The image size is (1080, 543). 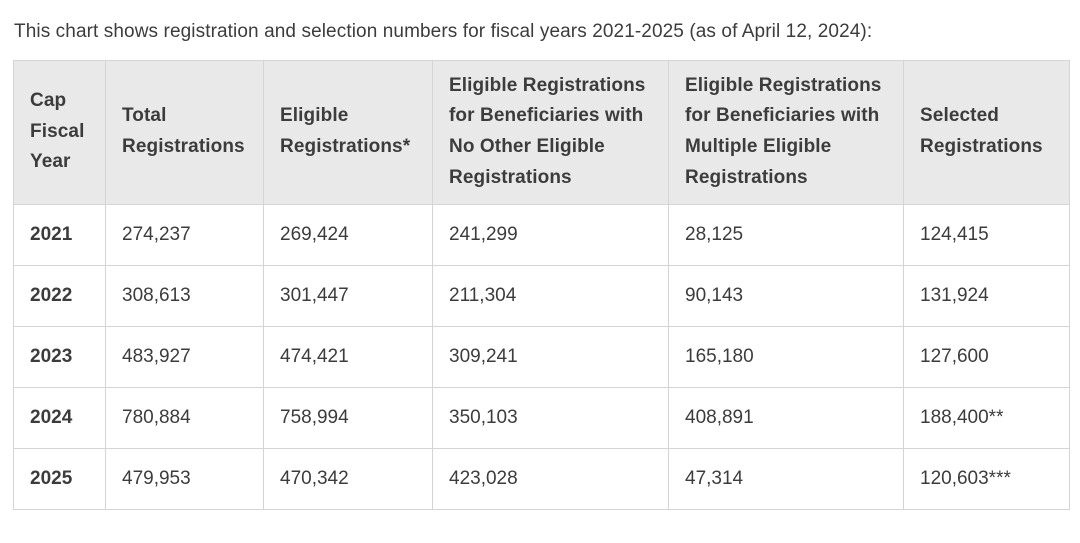 What do you see at coordinates (184, 132) in the screenshot?
I see `column-header: Total Registrations` at bounding box center [184, 132].